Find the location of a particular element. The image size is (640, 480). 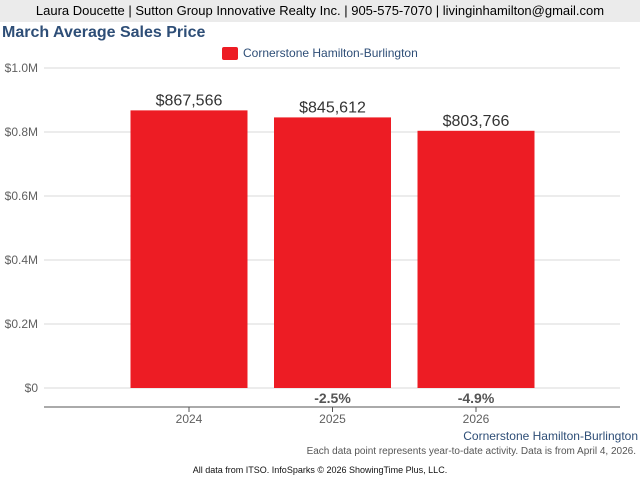

change-label: -2.5% is located at coordinates (332, 398).